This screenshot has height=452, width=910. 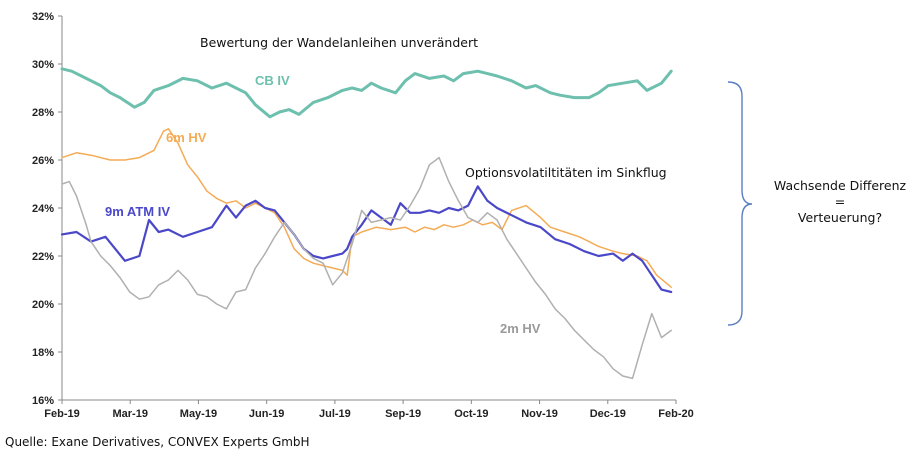 I want to click on x-tick-label: Sep-19, so click(x=403, y=414).